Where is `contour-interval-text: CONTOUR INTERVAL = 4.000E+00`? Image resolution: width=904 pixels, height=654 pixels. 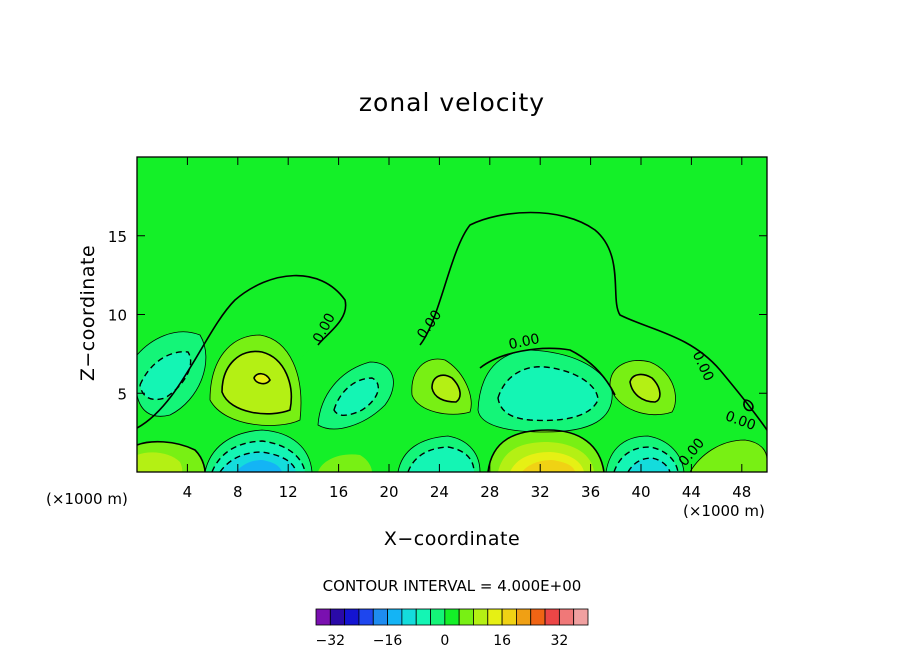 contour-interval-text: CONTOUR INTERVAL = 4.000E+00 is located at coordinates (452, 586).